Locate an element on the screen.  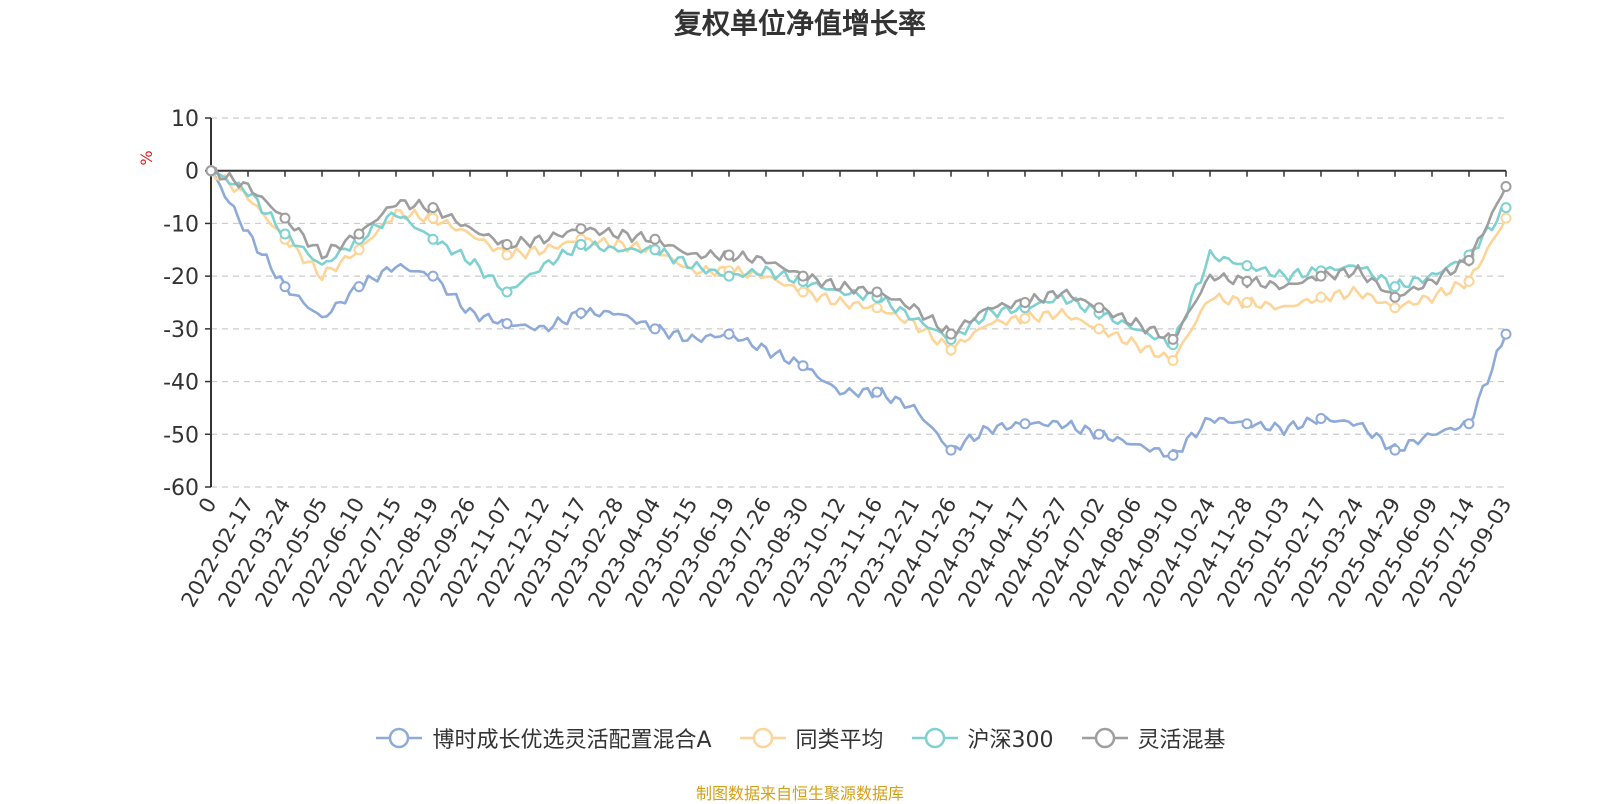
legend-item: 同类平均 is located at coordinates (811, 738).